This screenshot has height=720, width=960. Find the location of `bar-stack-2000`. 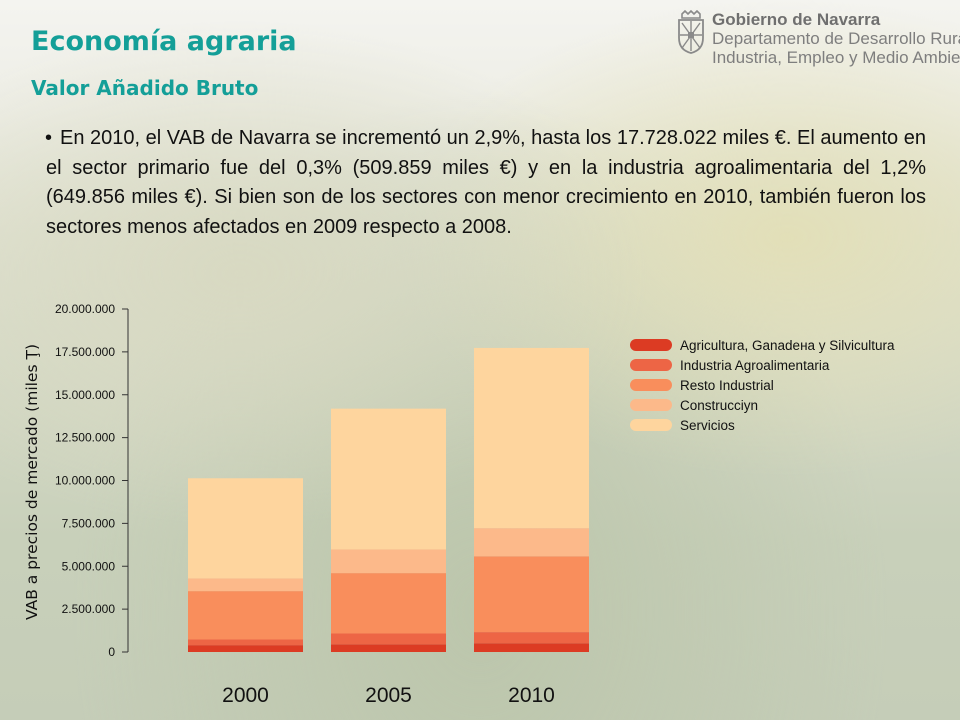

bar-stack-2000 is located at coordinates (245, 565).